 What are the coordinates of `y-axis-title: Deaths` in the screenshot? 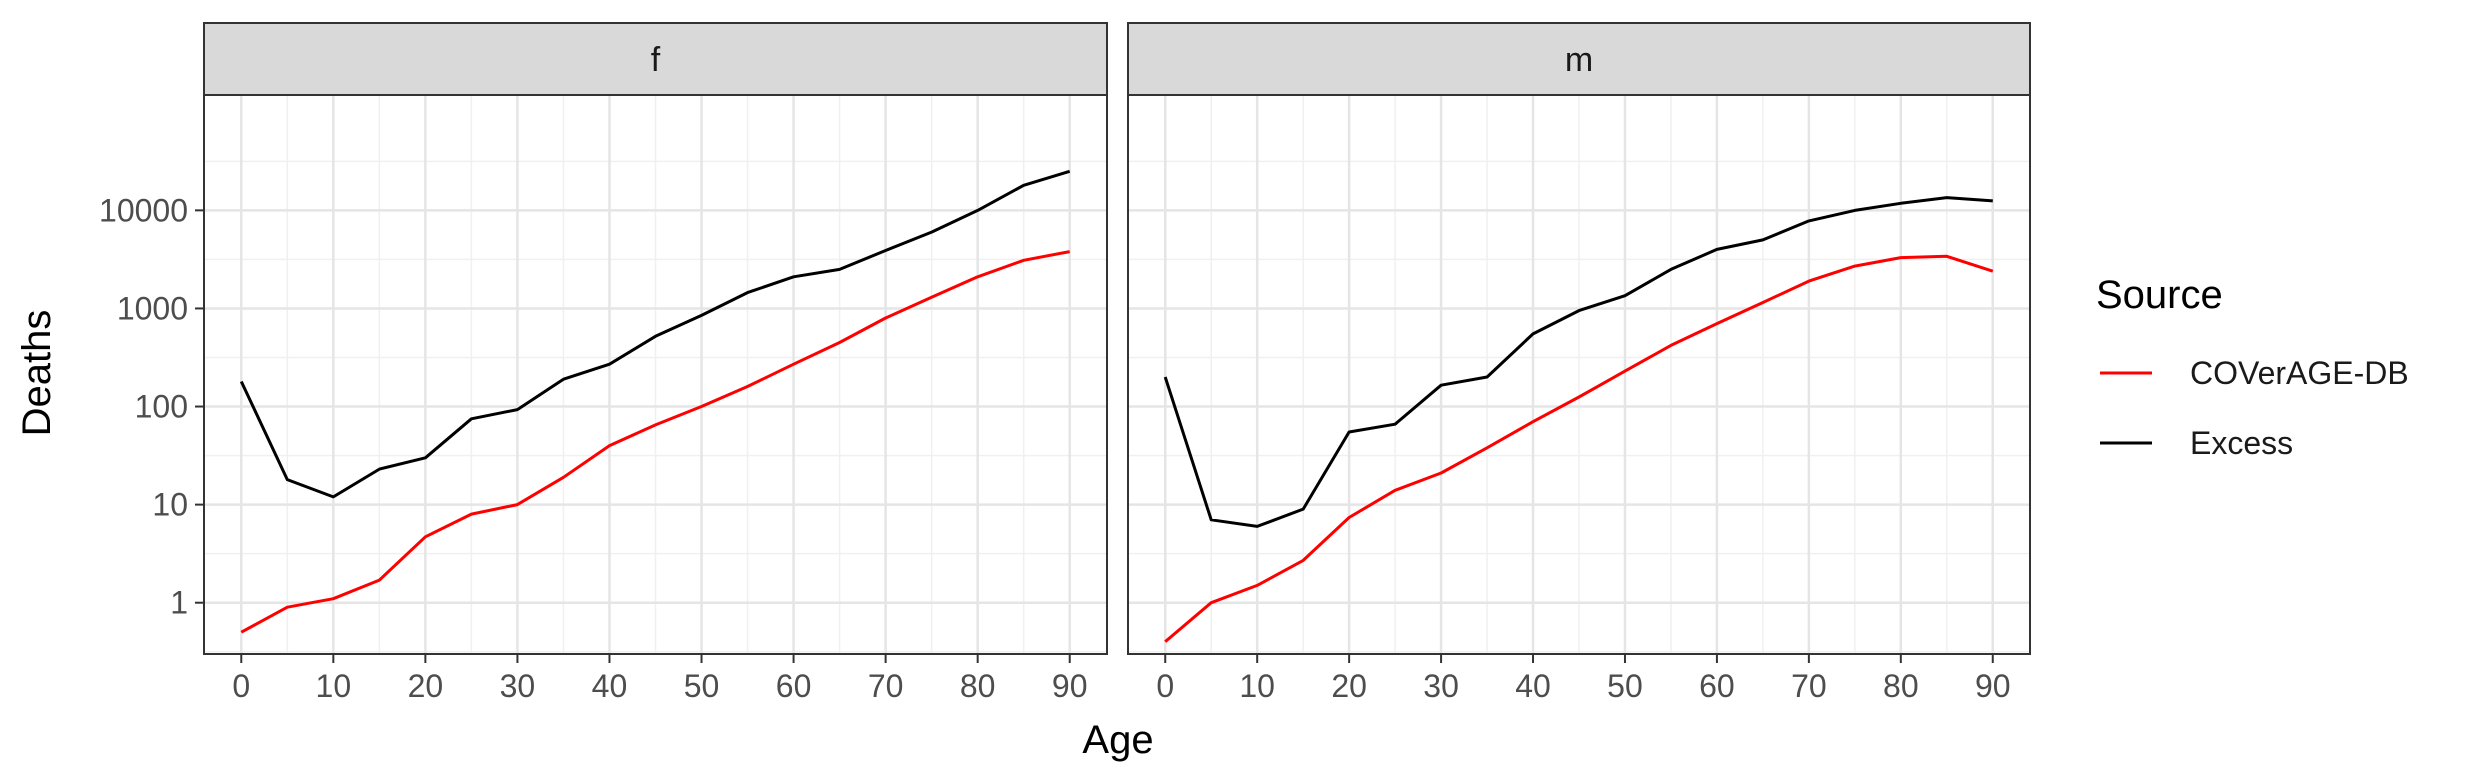 It's located at (37, 373).